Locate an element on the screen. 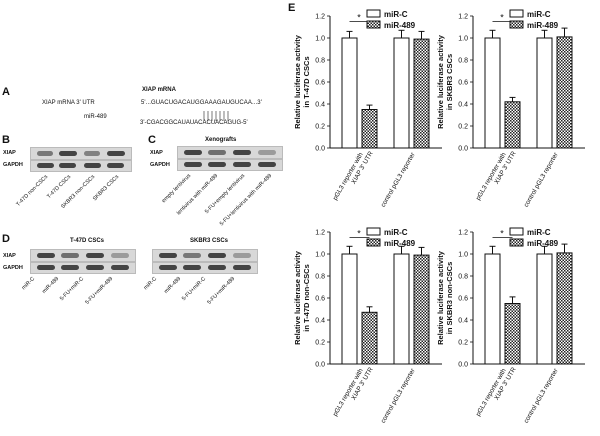 This screenshot has width=600, height=436. panel-label-b: B is located at coordinates (6, 140).